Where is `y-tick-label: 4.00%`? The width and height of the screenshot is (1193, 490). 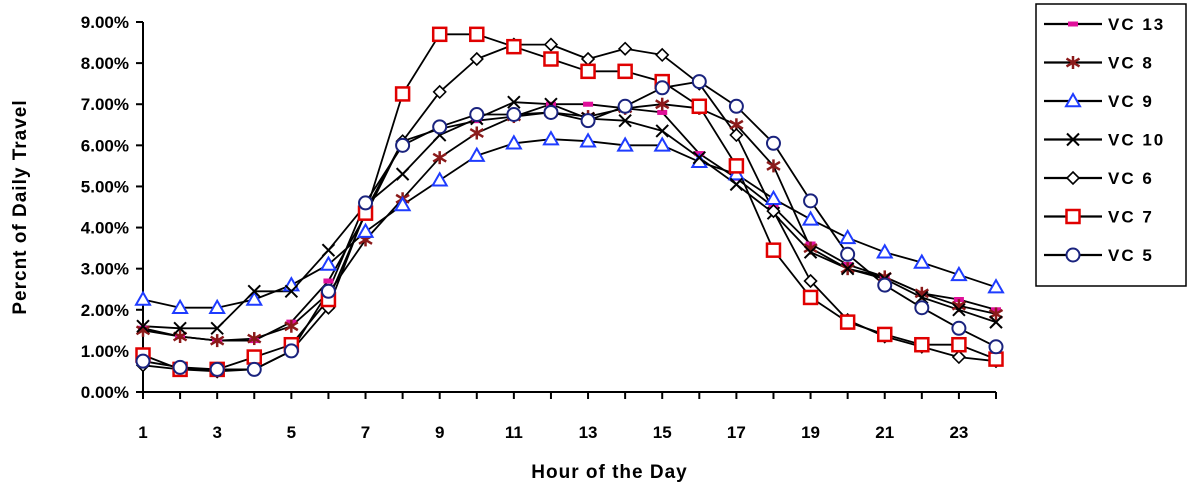 y-tick-label: 4.00% is located at coordinates (105, 228).